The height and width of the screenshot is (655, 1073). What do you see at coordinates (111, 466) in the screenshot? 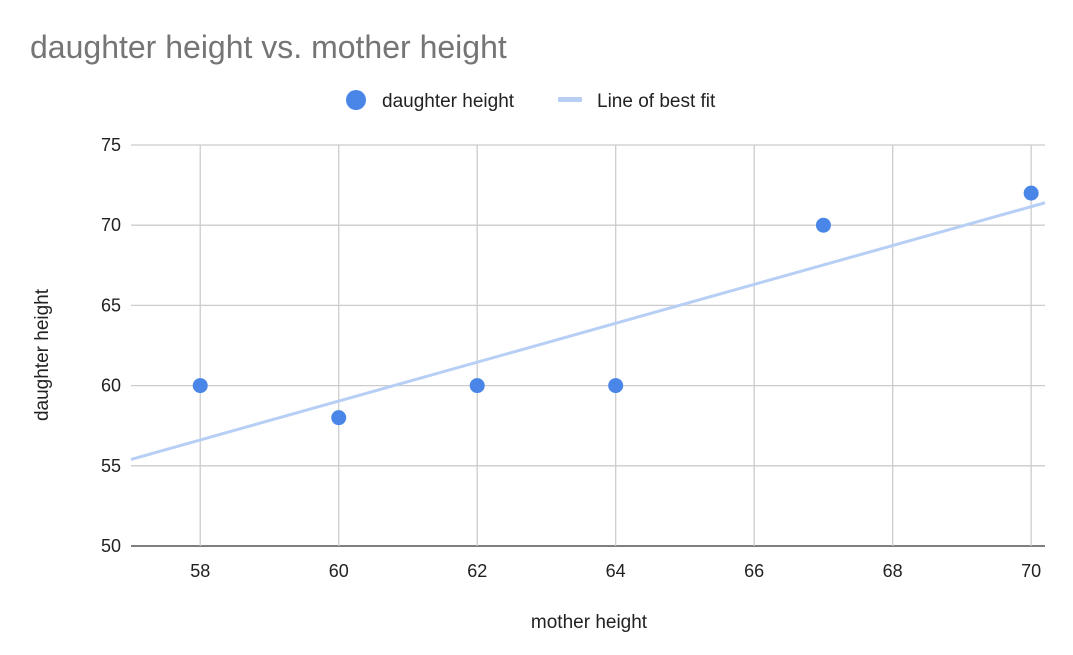
I see `y-tick-label: 55` at bounding box center [111, 466].